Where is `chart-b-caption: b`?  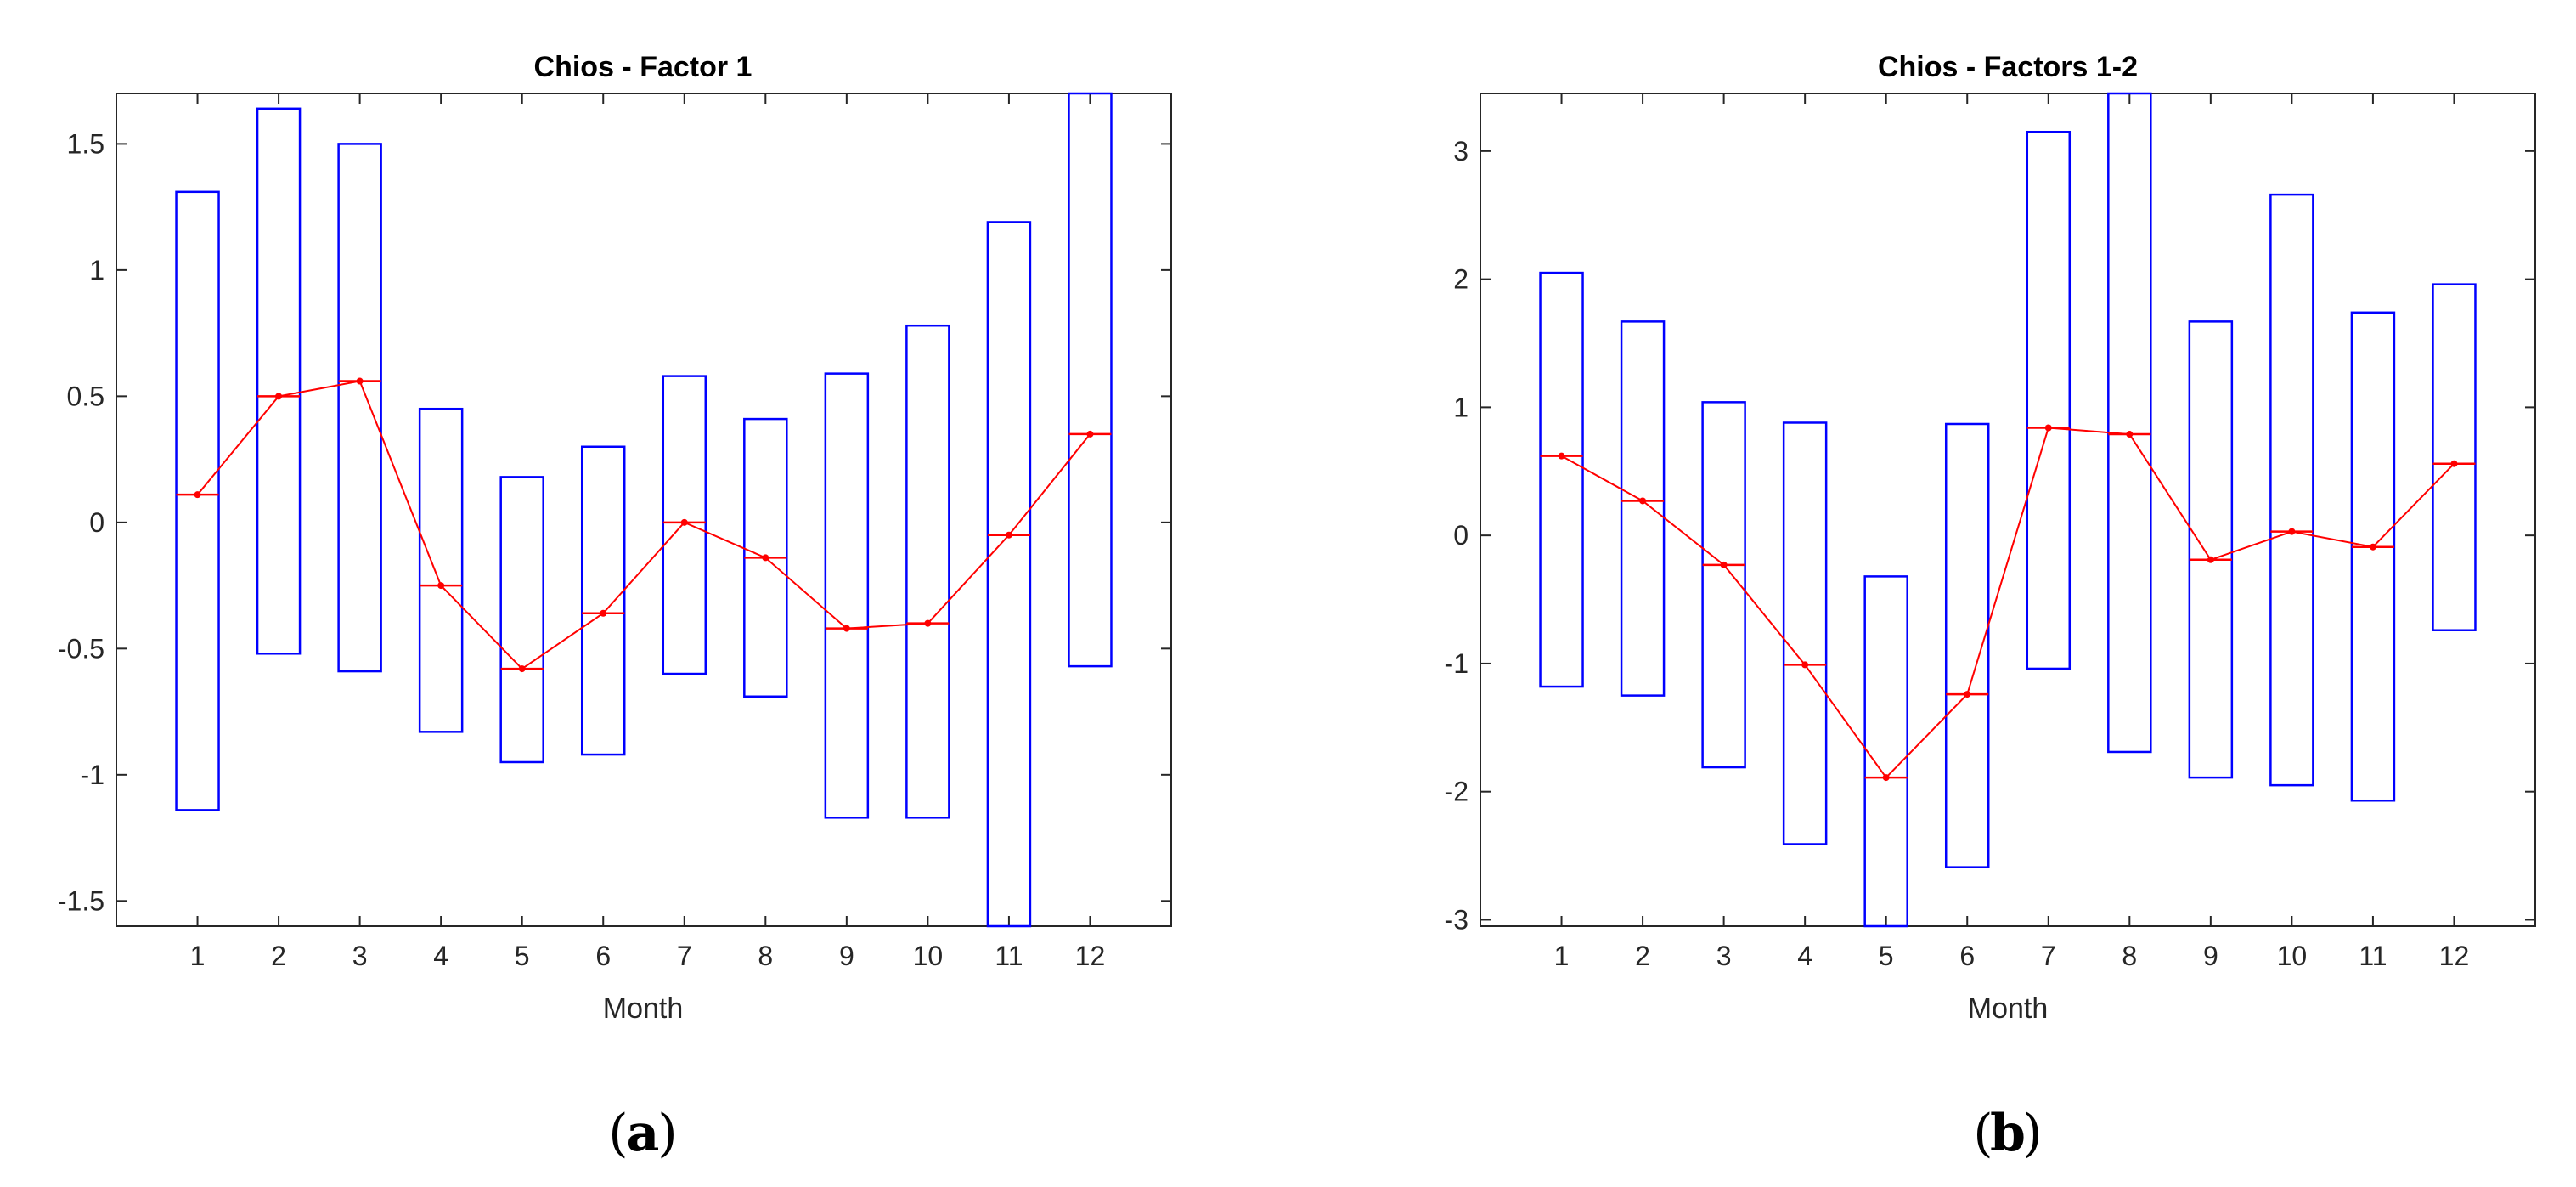 chart-b-caption: b is located at coordinates (2008, 1133).